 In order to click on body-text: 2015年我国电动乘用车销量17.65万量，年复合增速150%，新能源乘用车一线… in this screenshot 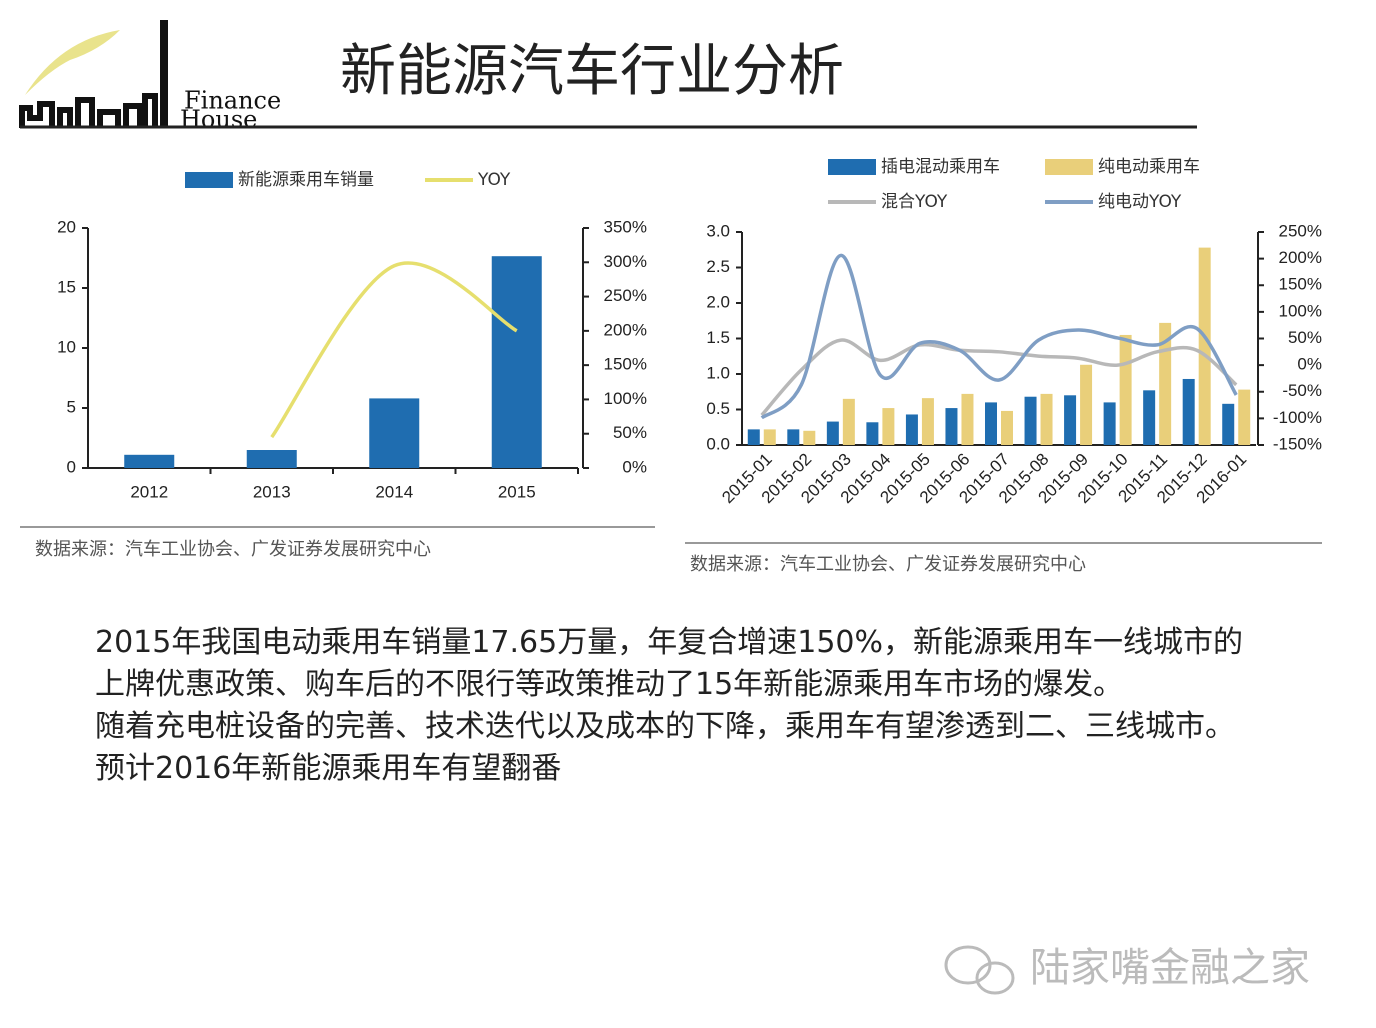, I will do `click(670, 706)`.